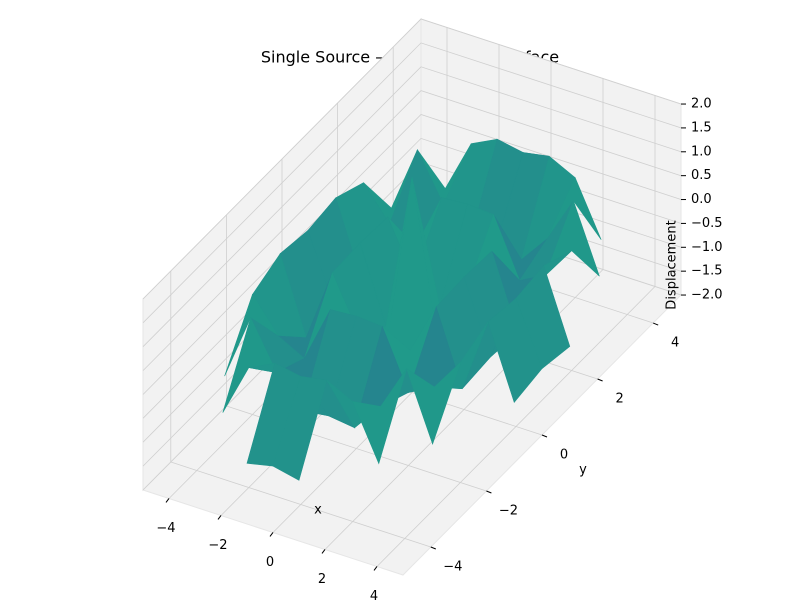  What do you see at coordinates (564, 455) in the screenshot?
I see `y-tick-label: 0` at bounding box center [564, 455].